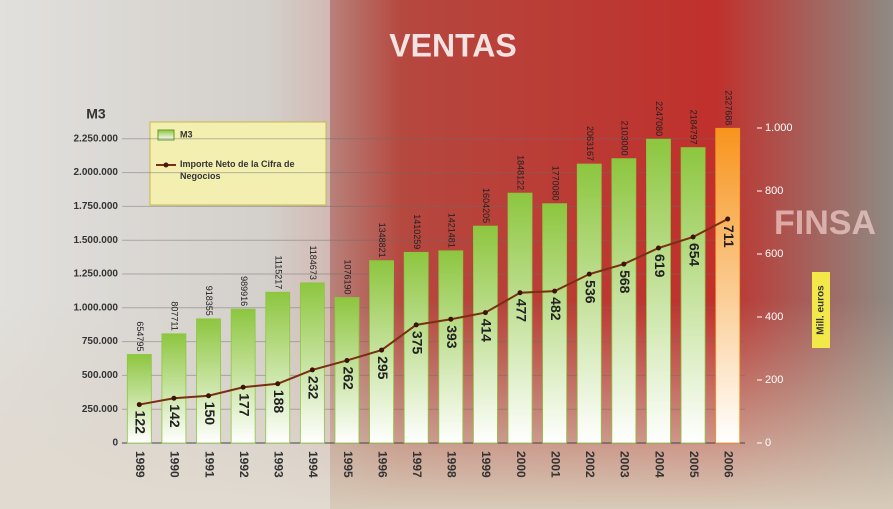  What do you see at coordinates (100, 341) in the screenshot?
I see `y-tick-label: 750.000` at bounding box center [100, 341].